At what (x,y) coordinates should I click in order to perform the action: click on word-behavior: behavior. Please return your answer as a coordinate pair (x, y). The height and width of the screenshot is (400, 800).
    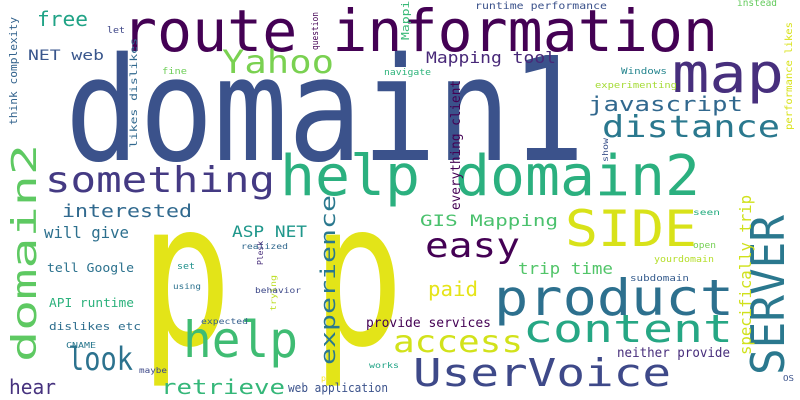
    Looking at the image, I should click on (278, 290).